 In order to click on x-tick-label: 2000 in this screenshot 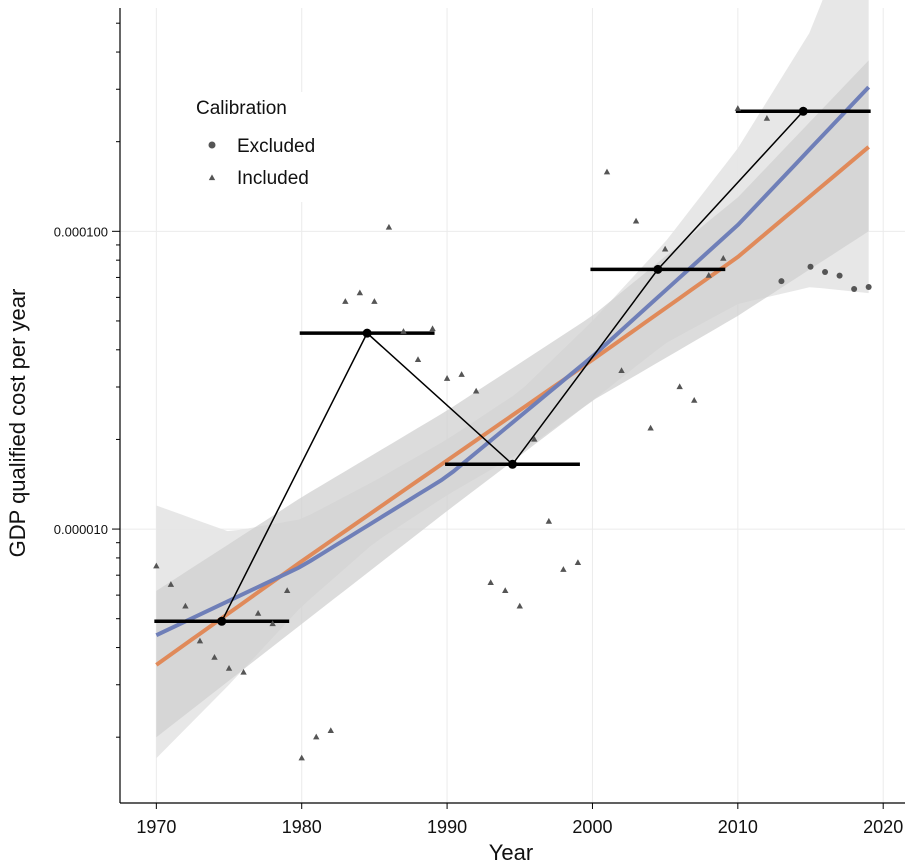, I will do `click(592, 827)`.